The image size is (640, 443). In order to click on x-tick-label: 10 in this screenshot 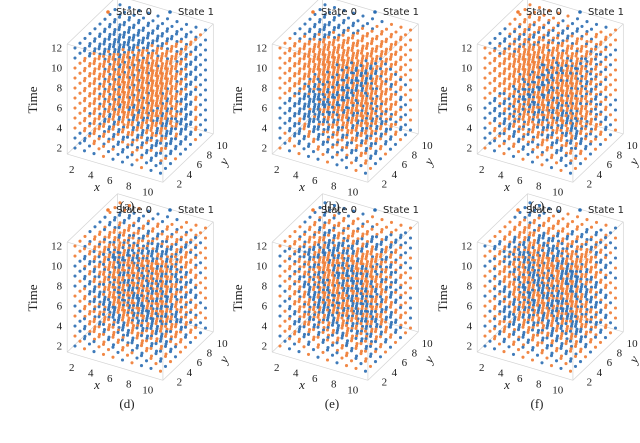, I will do `click(148, 192)`.